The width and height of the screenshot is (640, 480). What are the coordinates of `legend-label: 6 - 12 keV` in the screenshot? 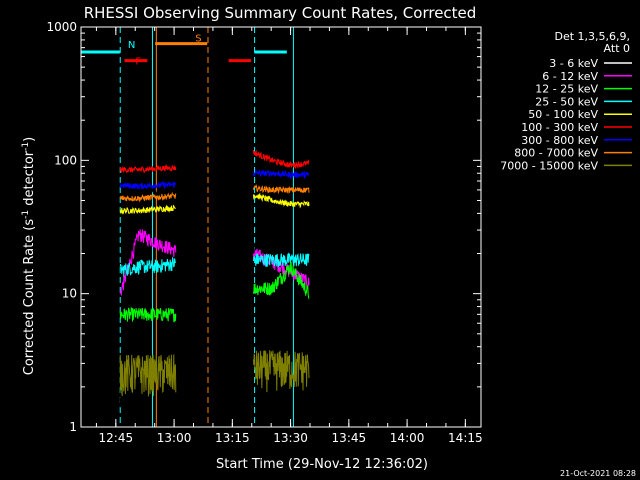 It's located at (570, 76).